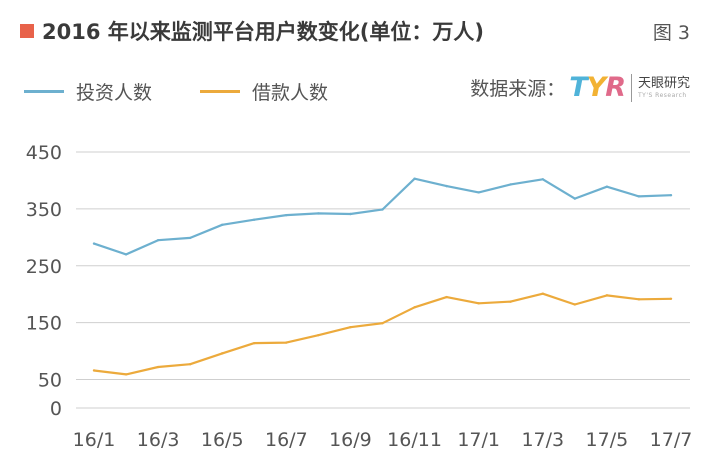 The height and width of the screenshot is (464, 712). I want to click on legend-item-borrow: 借款人数, so click(264, 91).